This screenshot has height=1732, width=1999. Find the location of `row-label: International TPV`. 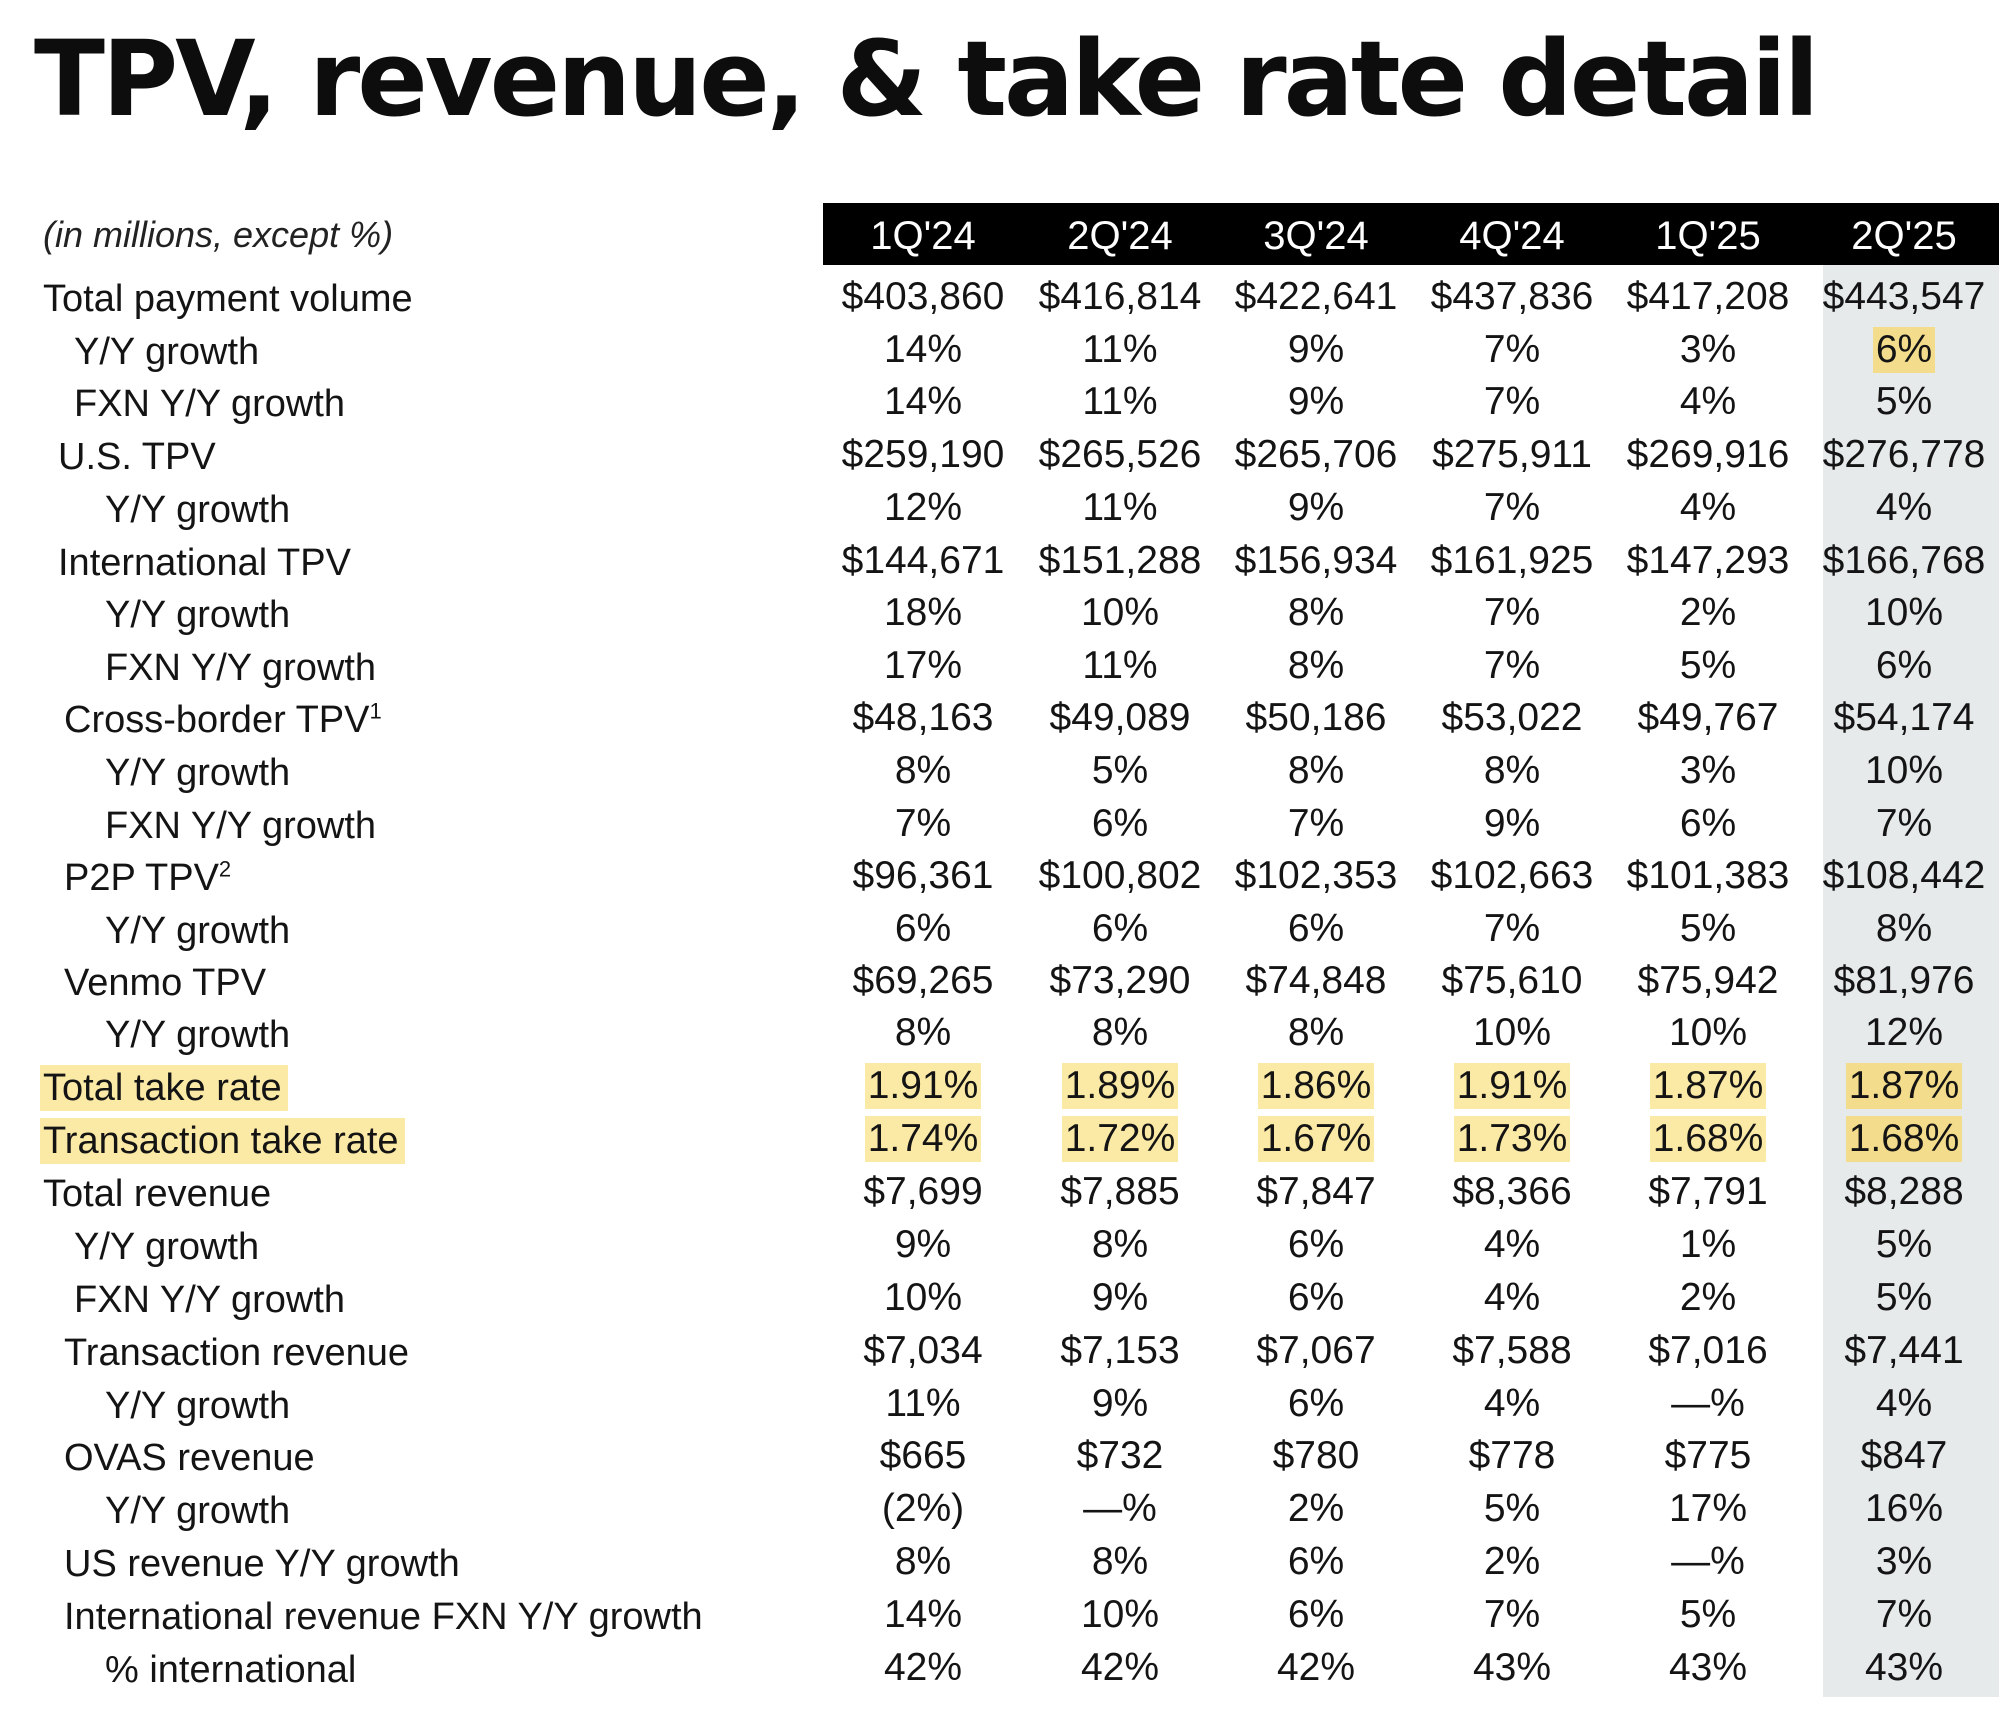

row-label: International TPV is located at coordinates (204, 563).